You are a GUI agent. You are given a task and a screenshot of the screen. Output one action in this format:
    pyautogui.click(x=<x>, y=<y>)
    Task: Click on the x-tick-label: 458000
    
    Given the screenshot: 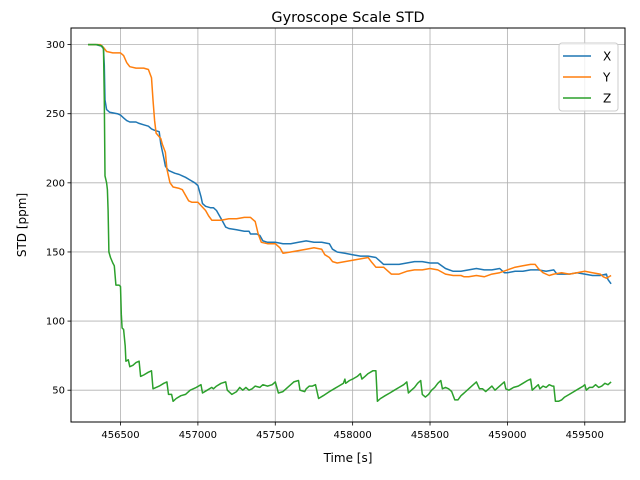 What is the action you would take?
    pyautogui.click(x=353, y=435)
    